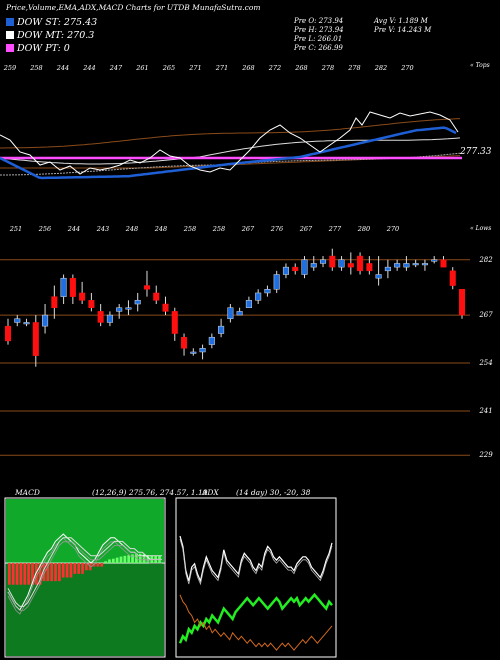  What do you see at coordinates (401, 21) in the screenshot?
I see `avg-volume: Avg V: 1.189 M` at bounding box center [401, 21].